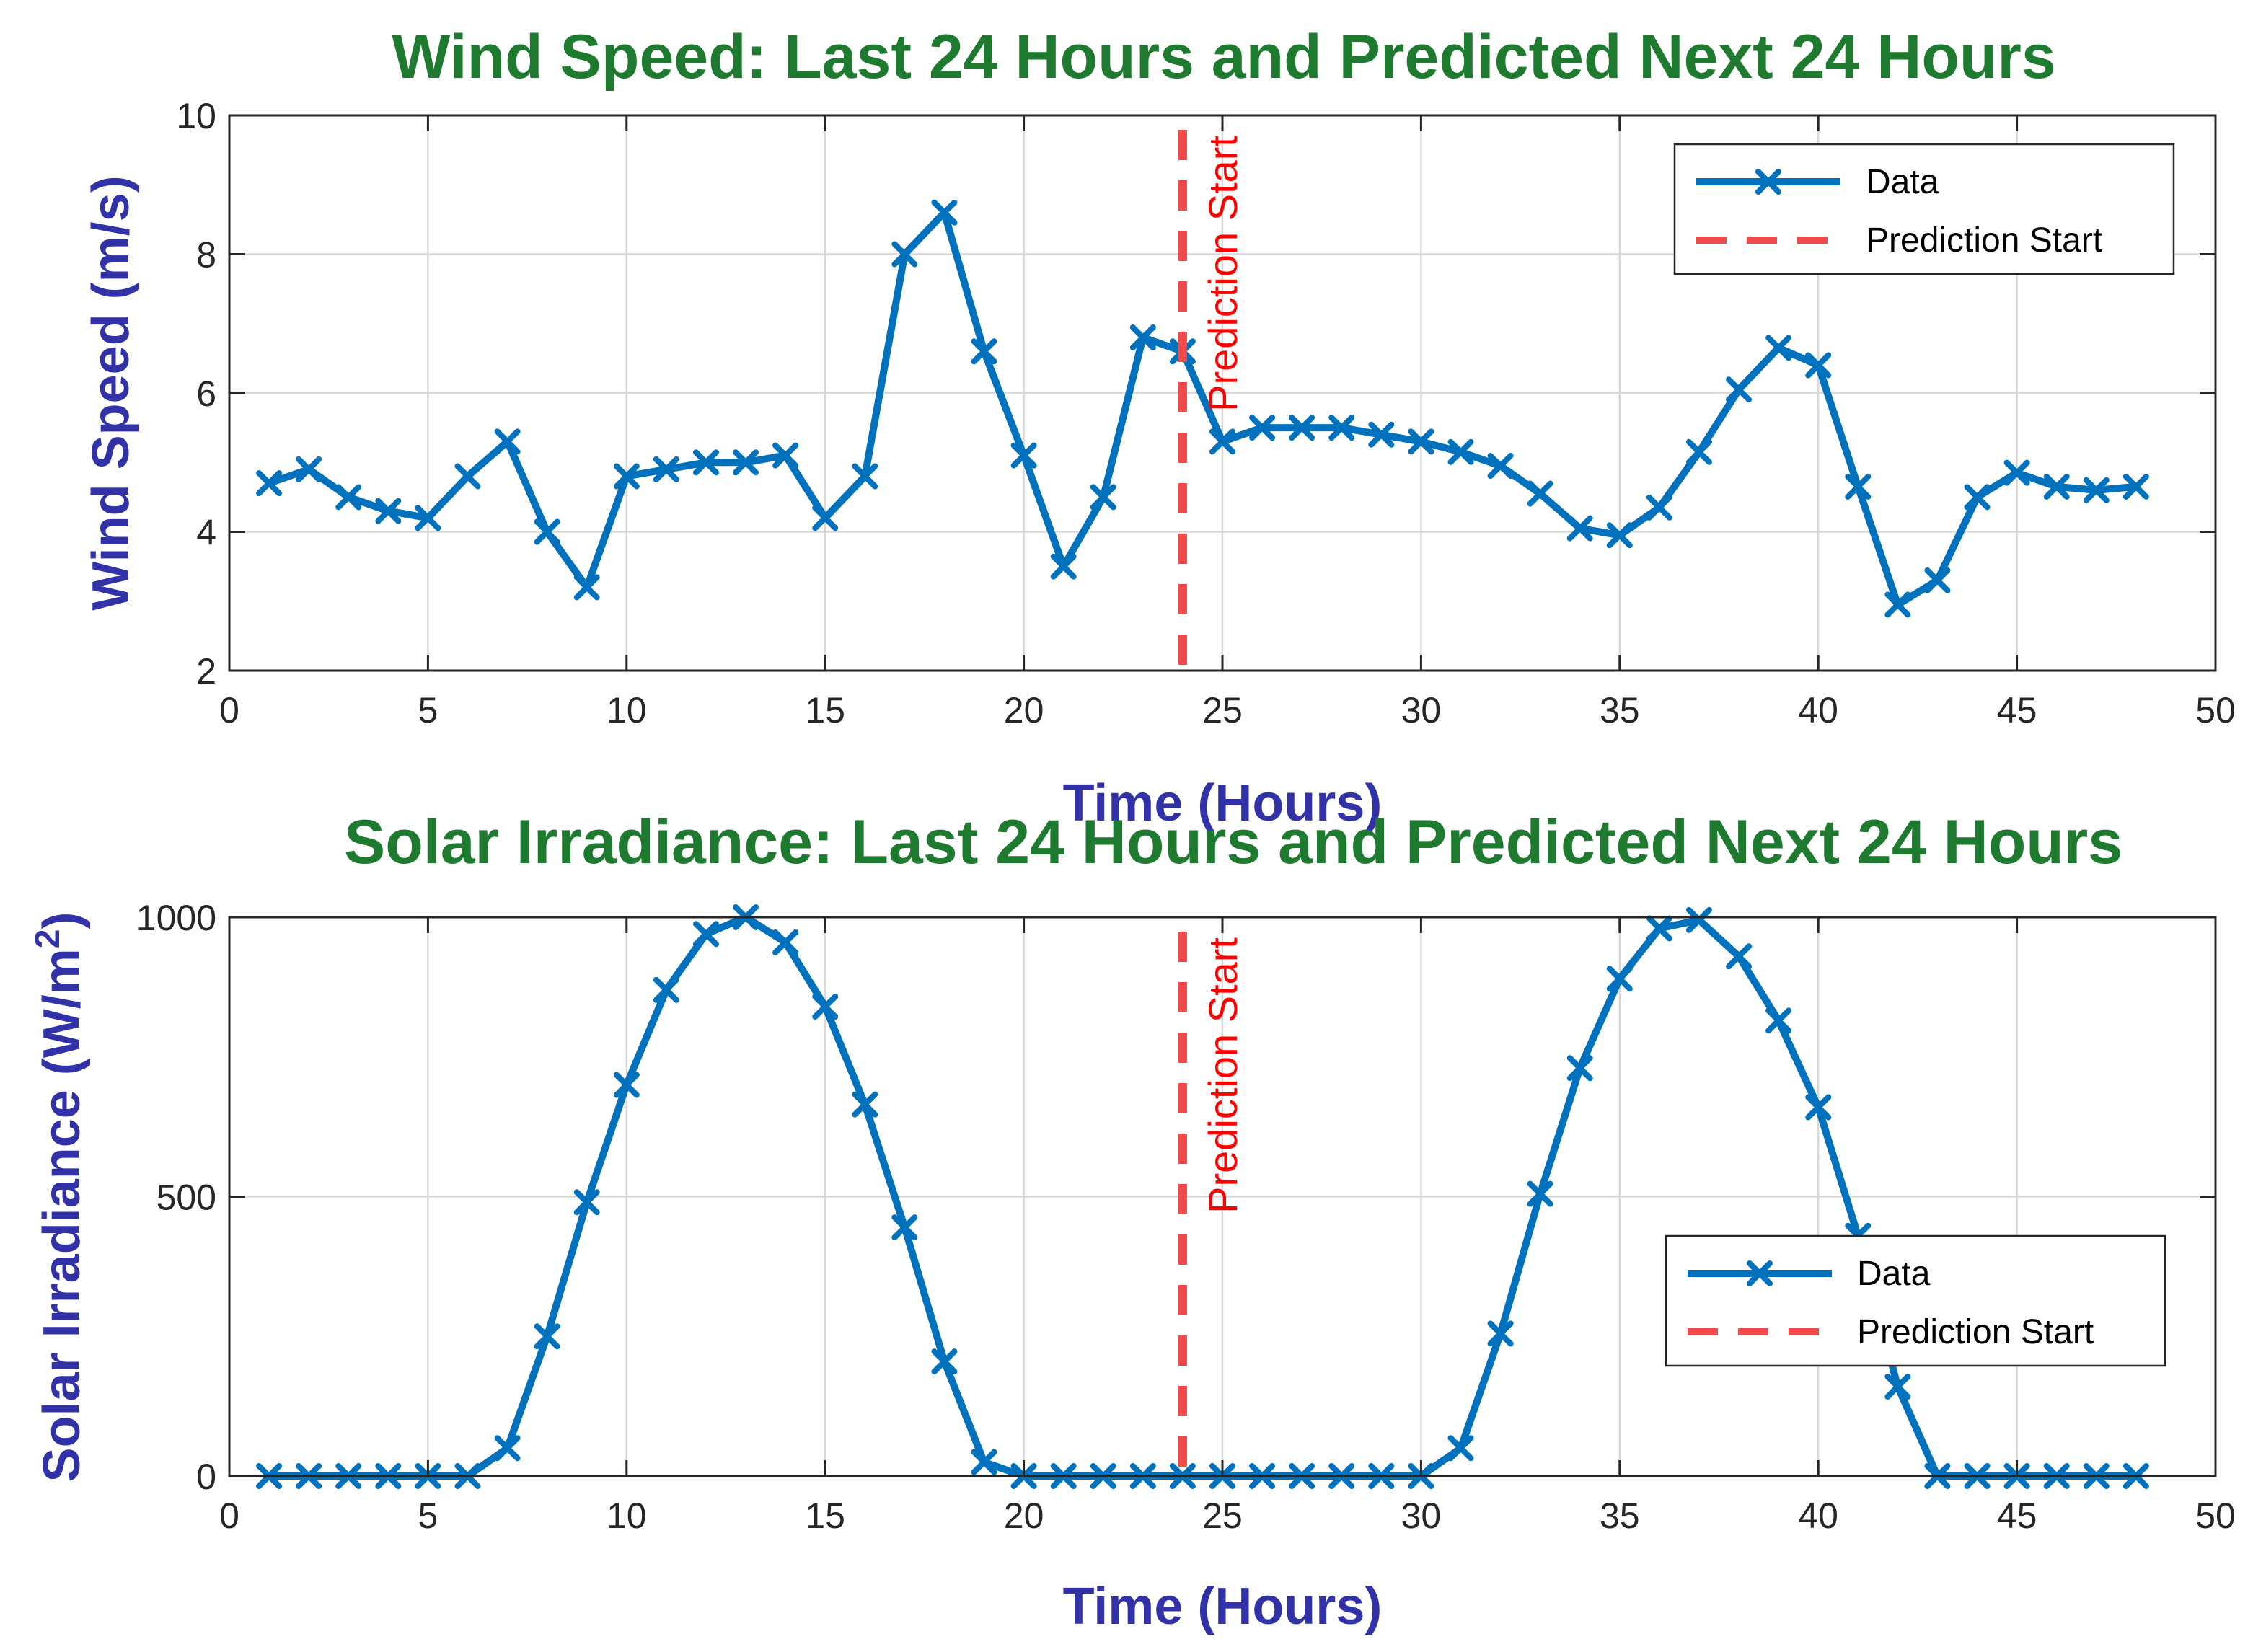 The width and height of the screenshot is (2266, 1652). Describe the element at coordinates (176, 918) in the screenshot. I see `y-tick-label: 1000` at that location.